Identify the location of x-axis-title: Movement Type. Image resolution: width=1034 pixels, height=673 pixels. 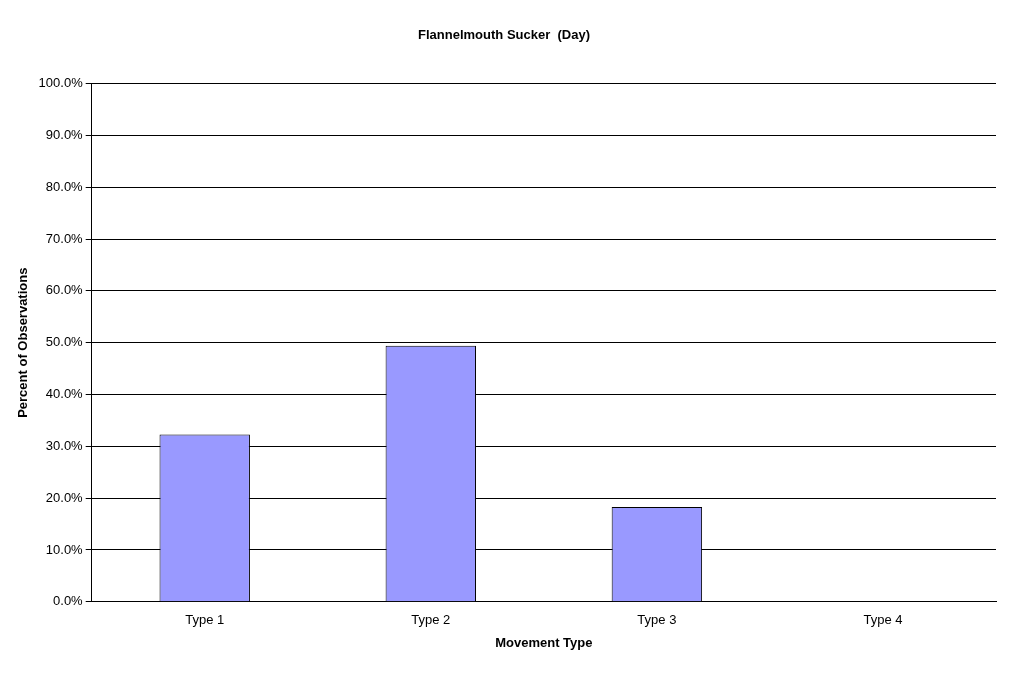
(544, 642).